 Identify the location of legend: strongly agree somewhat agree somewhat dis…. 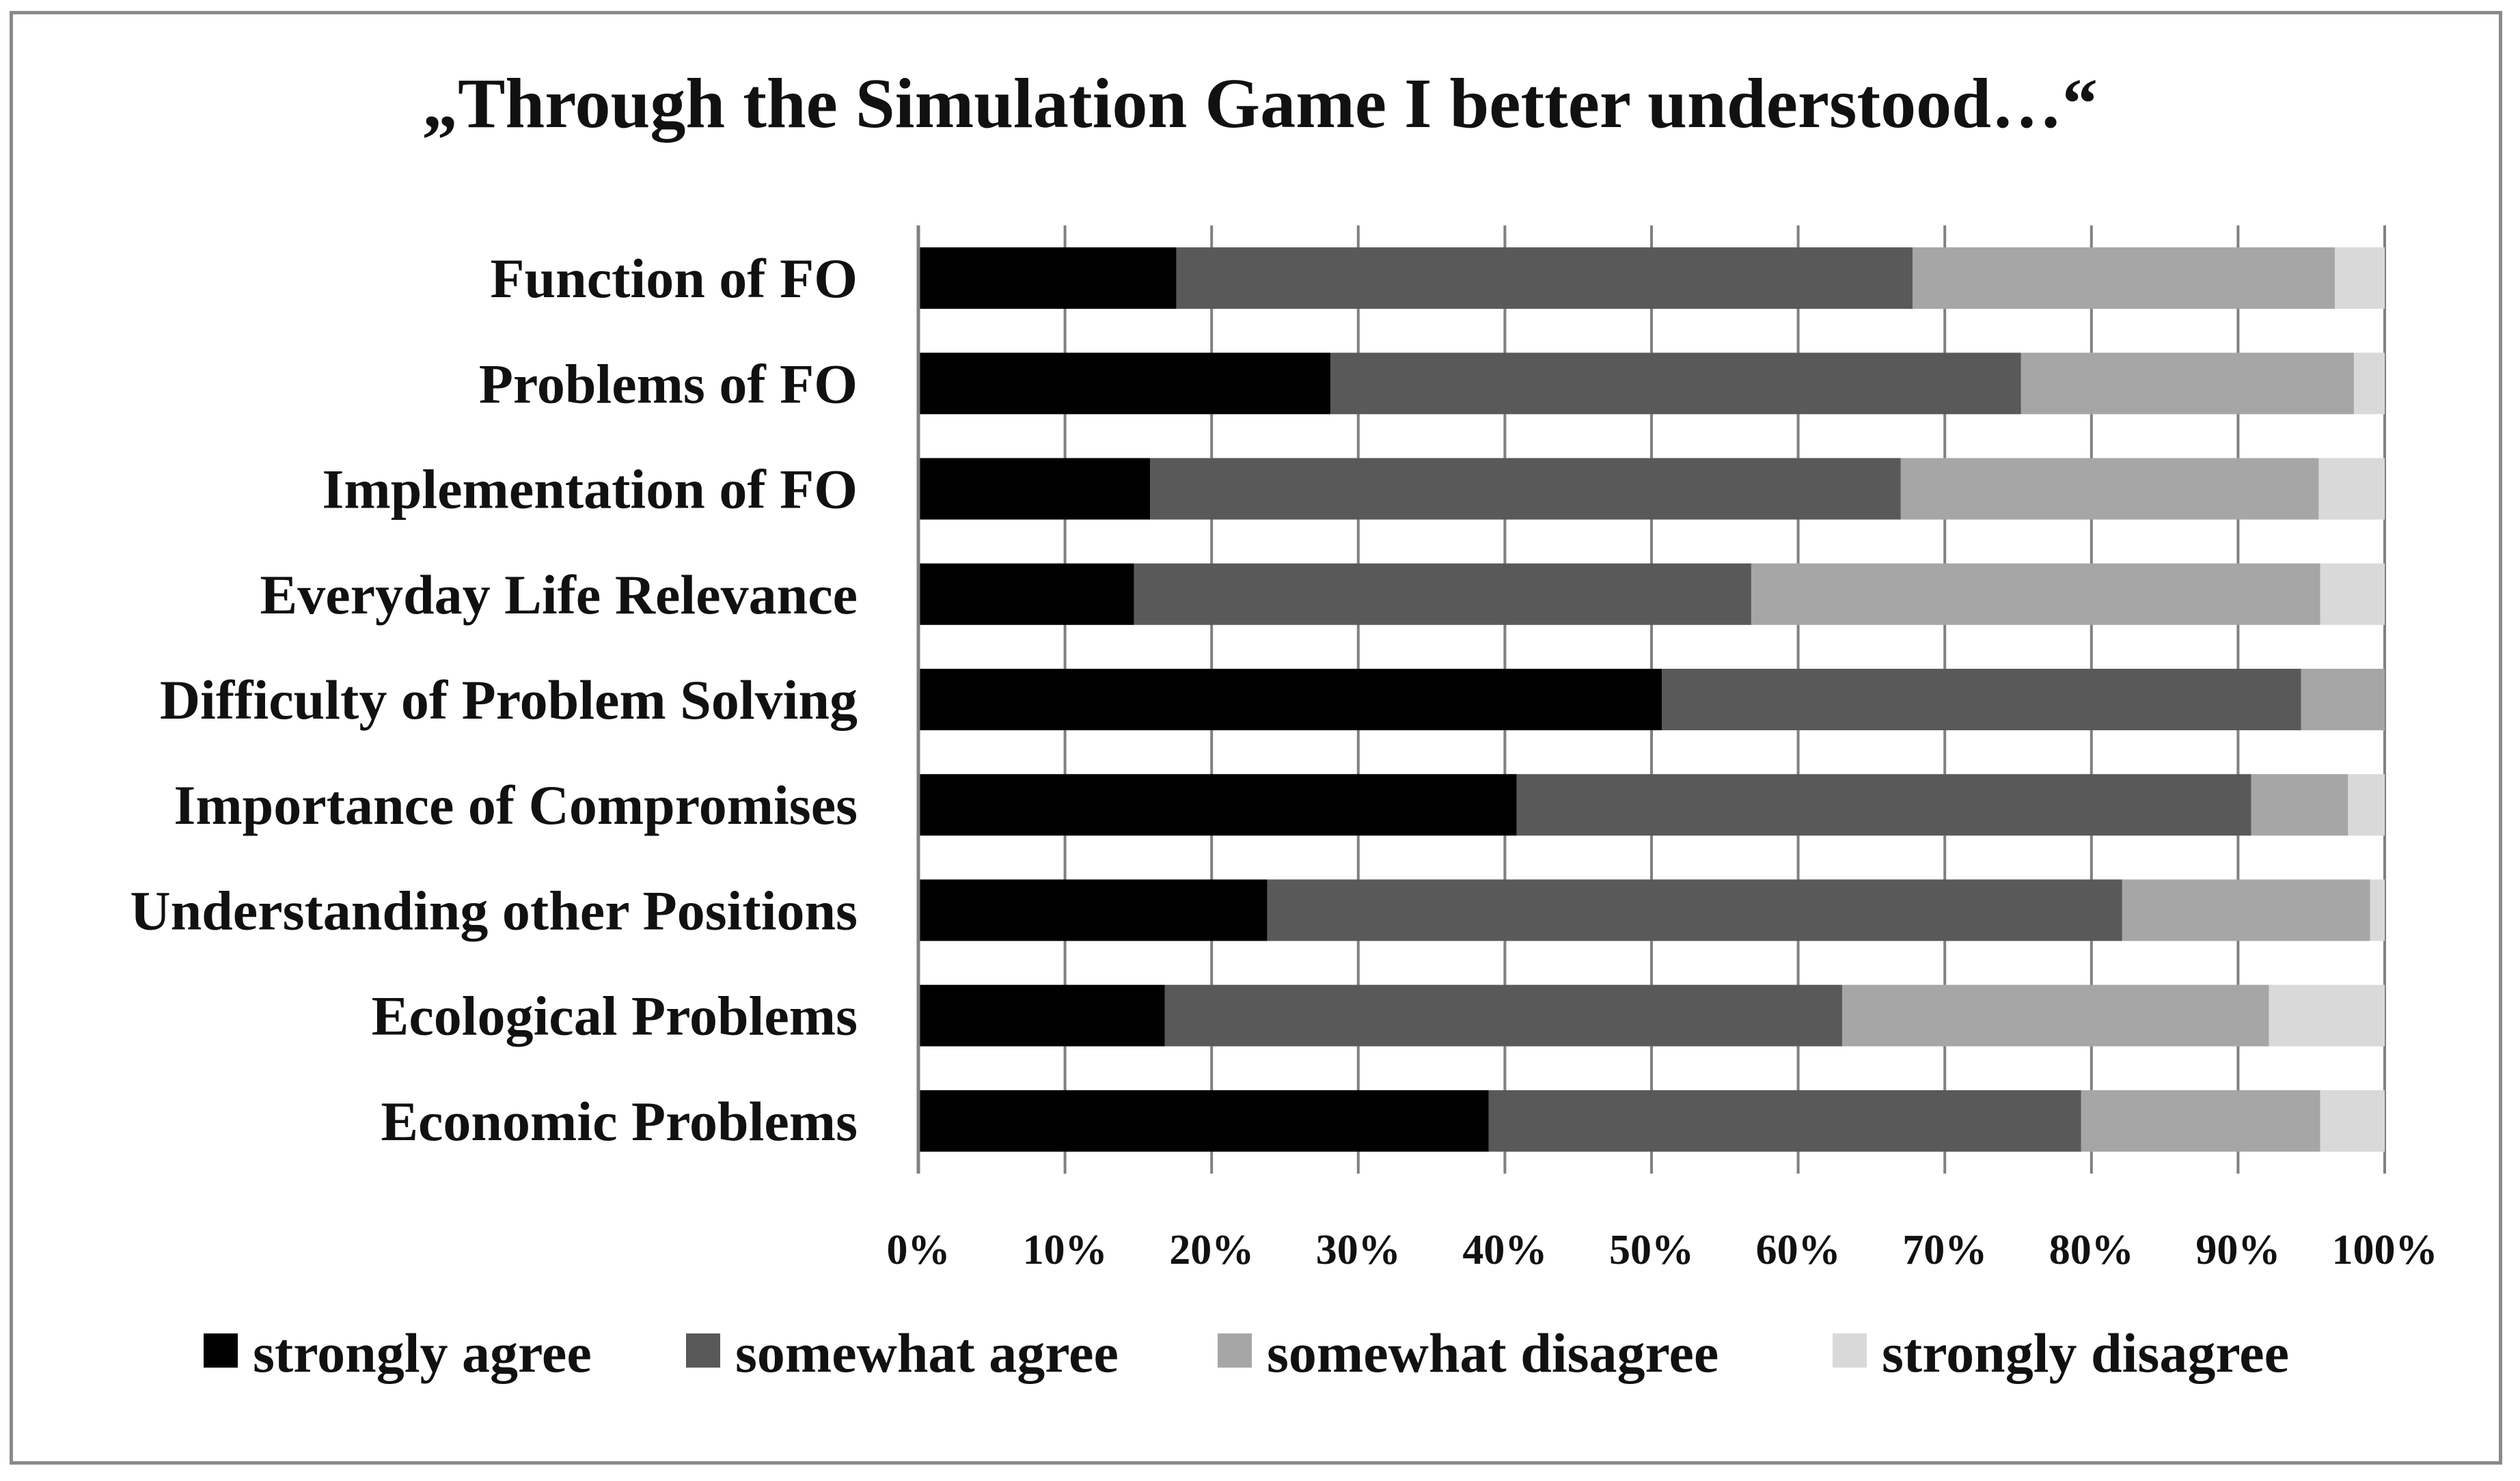
(1246, 1353).